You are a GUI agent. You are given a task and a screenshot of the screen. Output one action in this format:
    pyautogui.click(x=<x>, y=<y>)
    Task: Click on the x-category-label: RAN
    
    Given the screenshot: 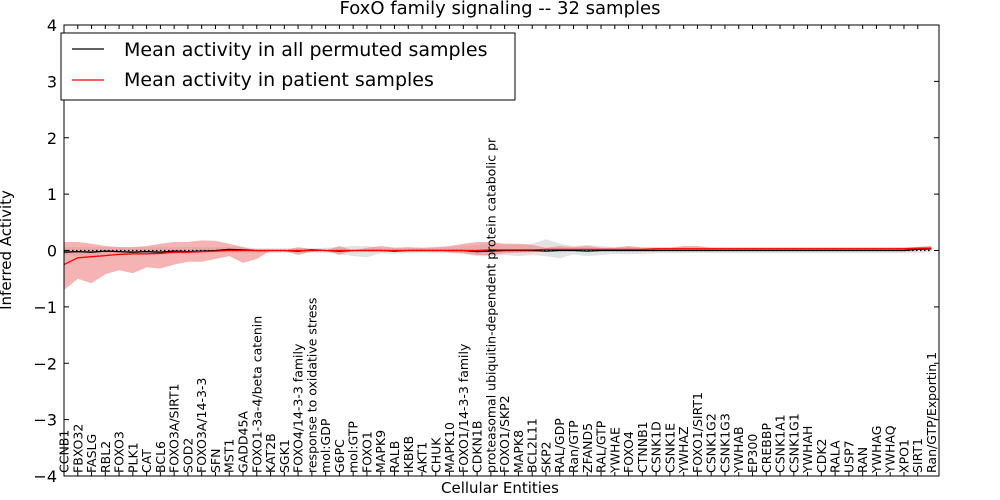 What is the action you would take?
    pyautogui.click(x=862, y=460)
    